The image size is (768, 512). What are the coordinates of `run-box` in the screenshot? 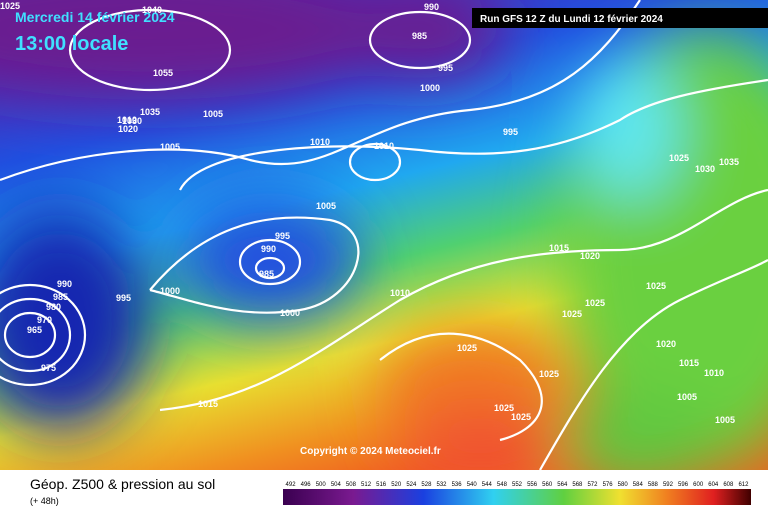 It's located at (620, 18).